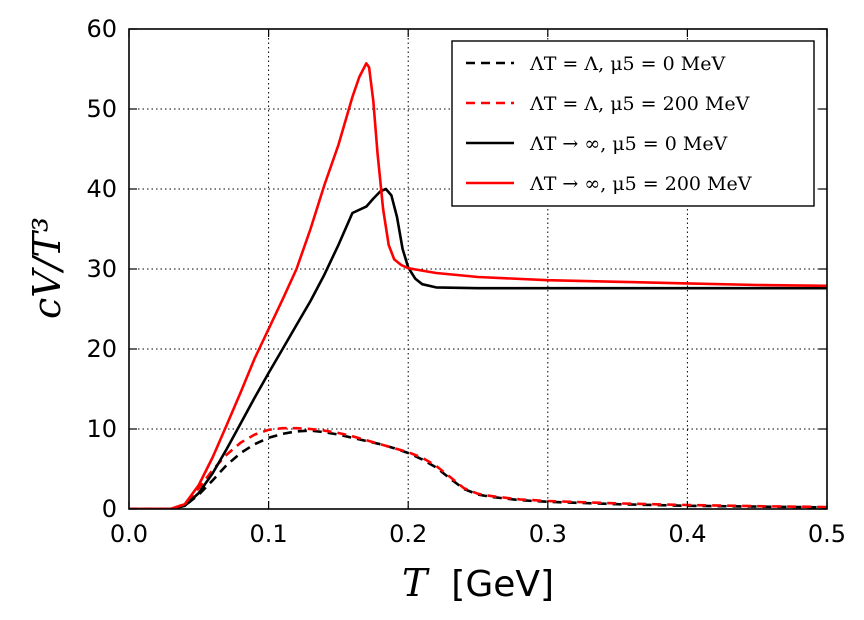  Describe the element at coordinates (687, 534) in the screenshot. I see `x-tick-label: 0.4` at that location.